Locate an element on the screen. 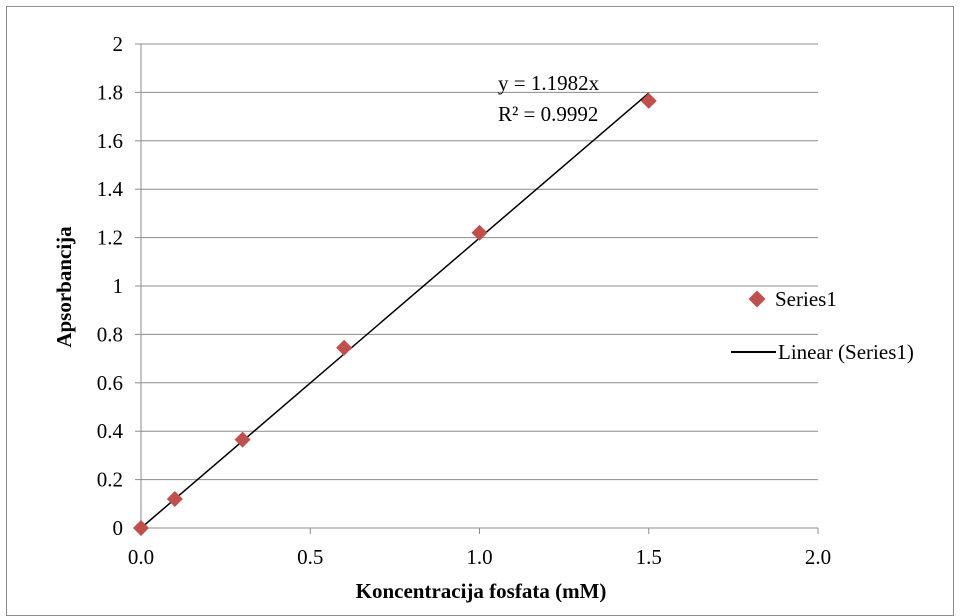 This screenshot has width=960, height=616. trendline-r-squared: R² = 0.9992 is located at coordinates (548, 114).